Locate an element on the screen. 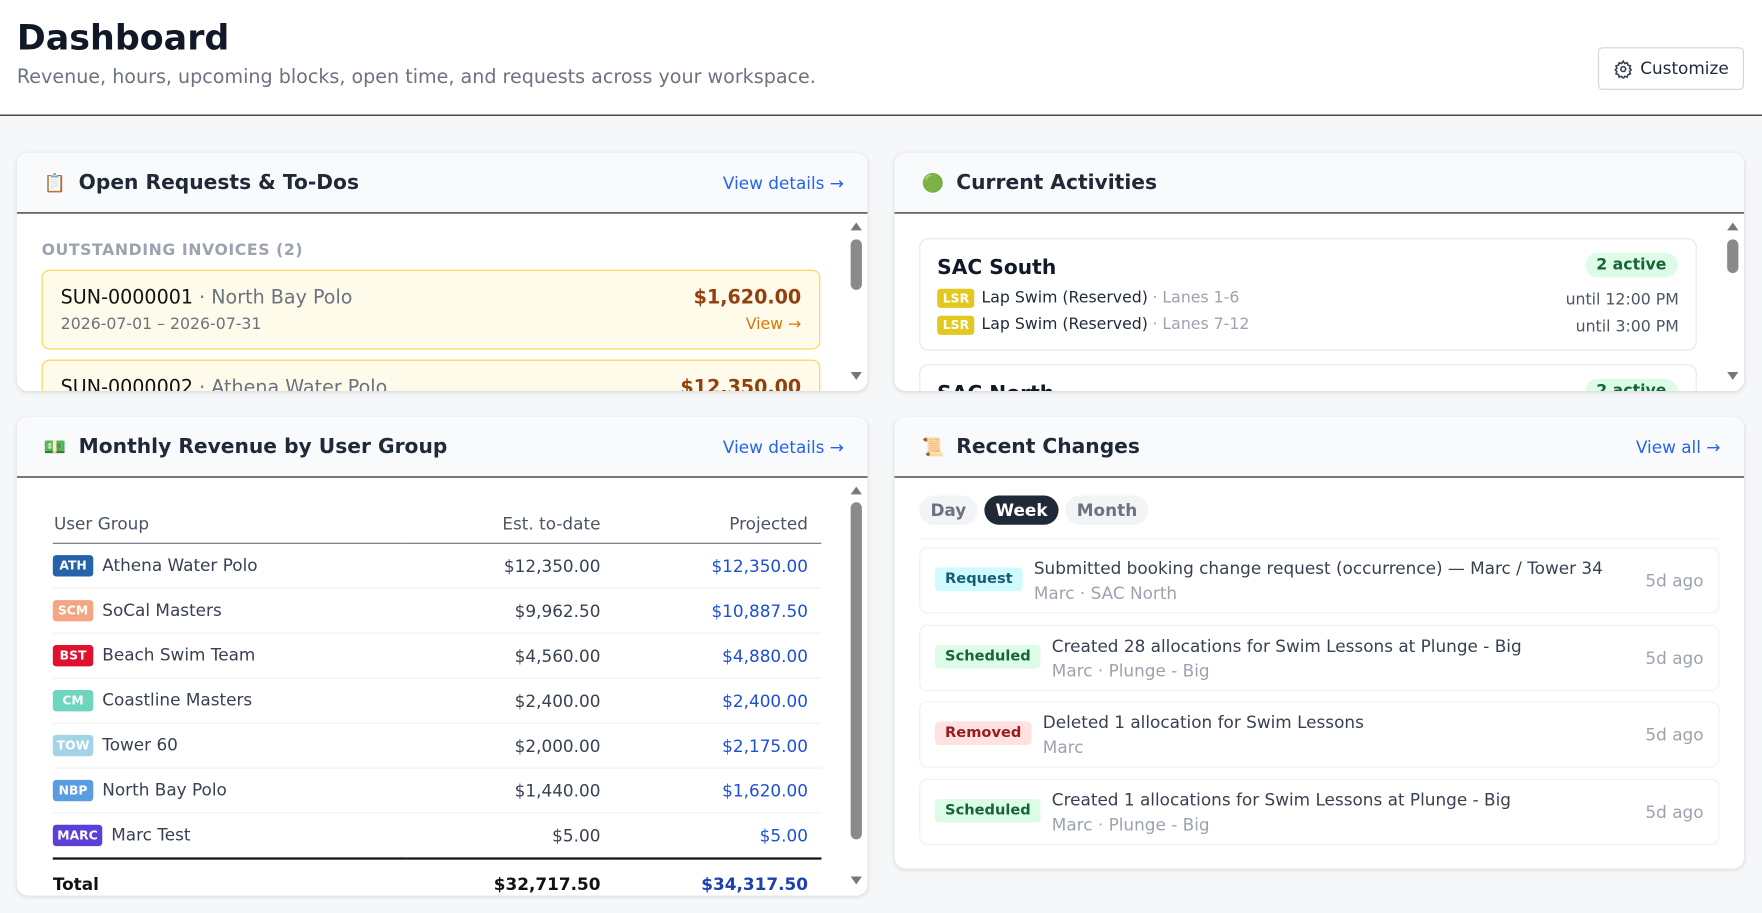 The image size is (1762, 913). invoice-dates: 2026-07-01 – 2026-07-31 is located at coordinates (161, 324).